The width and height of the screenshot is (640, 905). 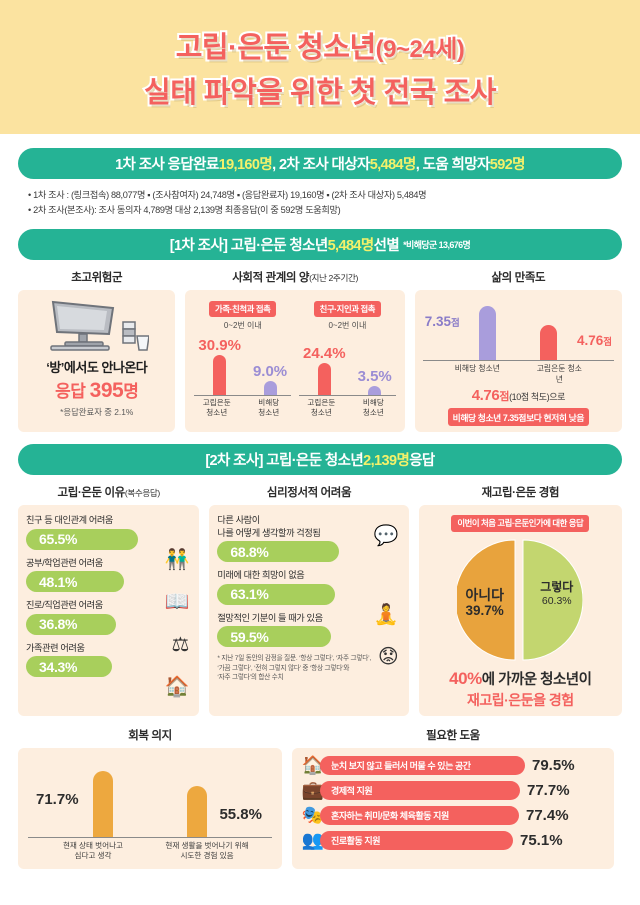 I want to click on reisolation-summary-line1: 40%에 가까운 청소년이, so click(x=520, y=678).